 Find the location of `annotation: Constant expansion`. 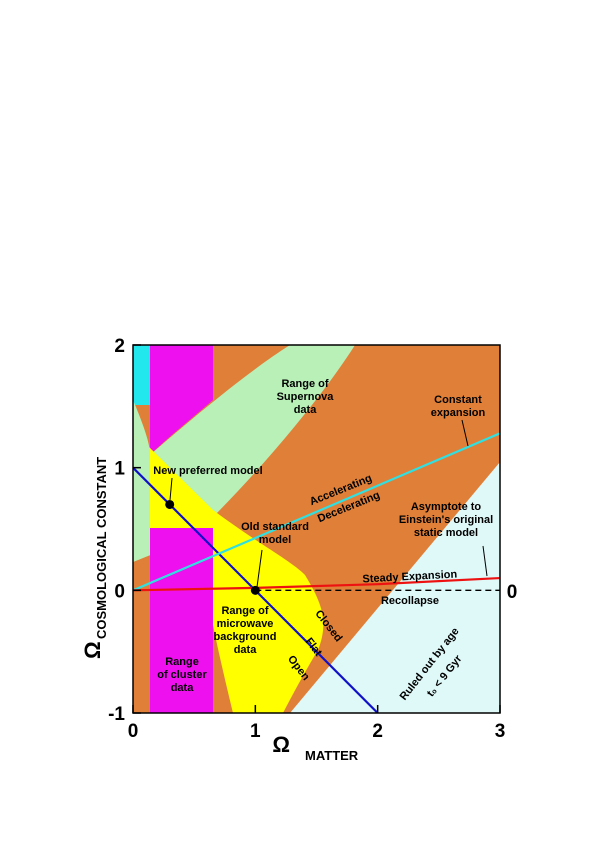

annotation: Constant expansion is located at coordinates (458, 406).